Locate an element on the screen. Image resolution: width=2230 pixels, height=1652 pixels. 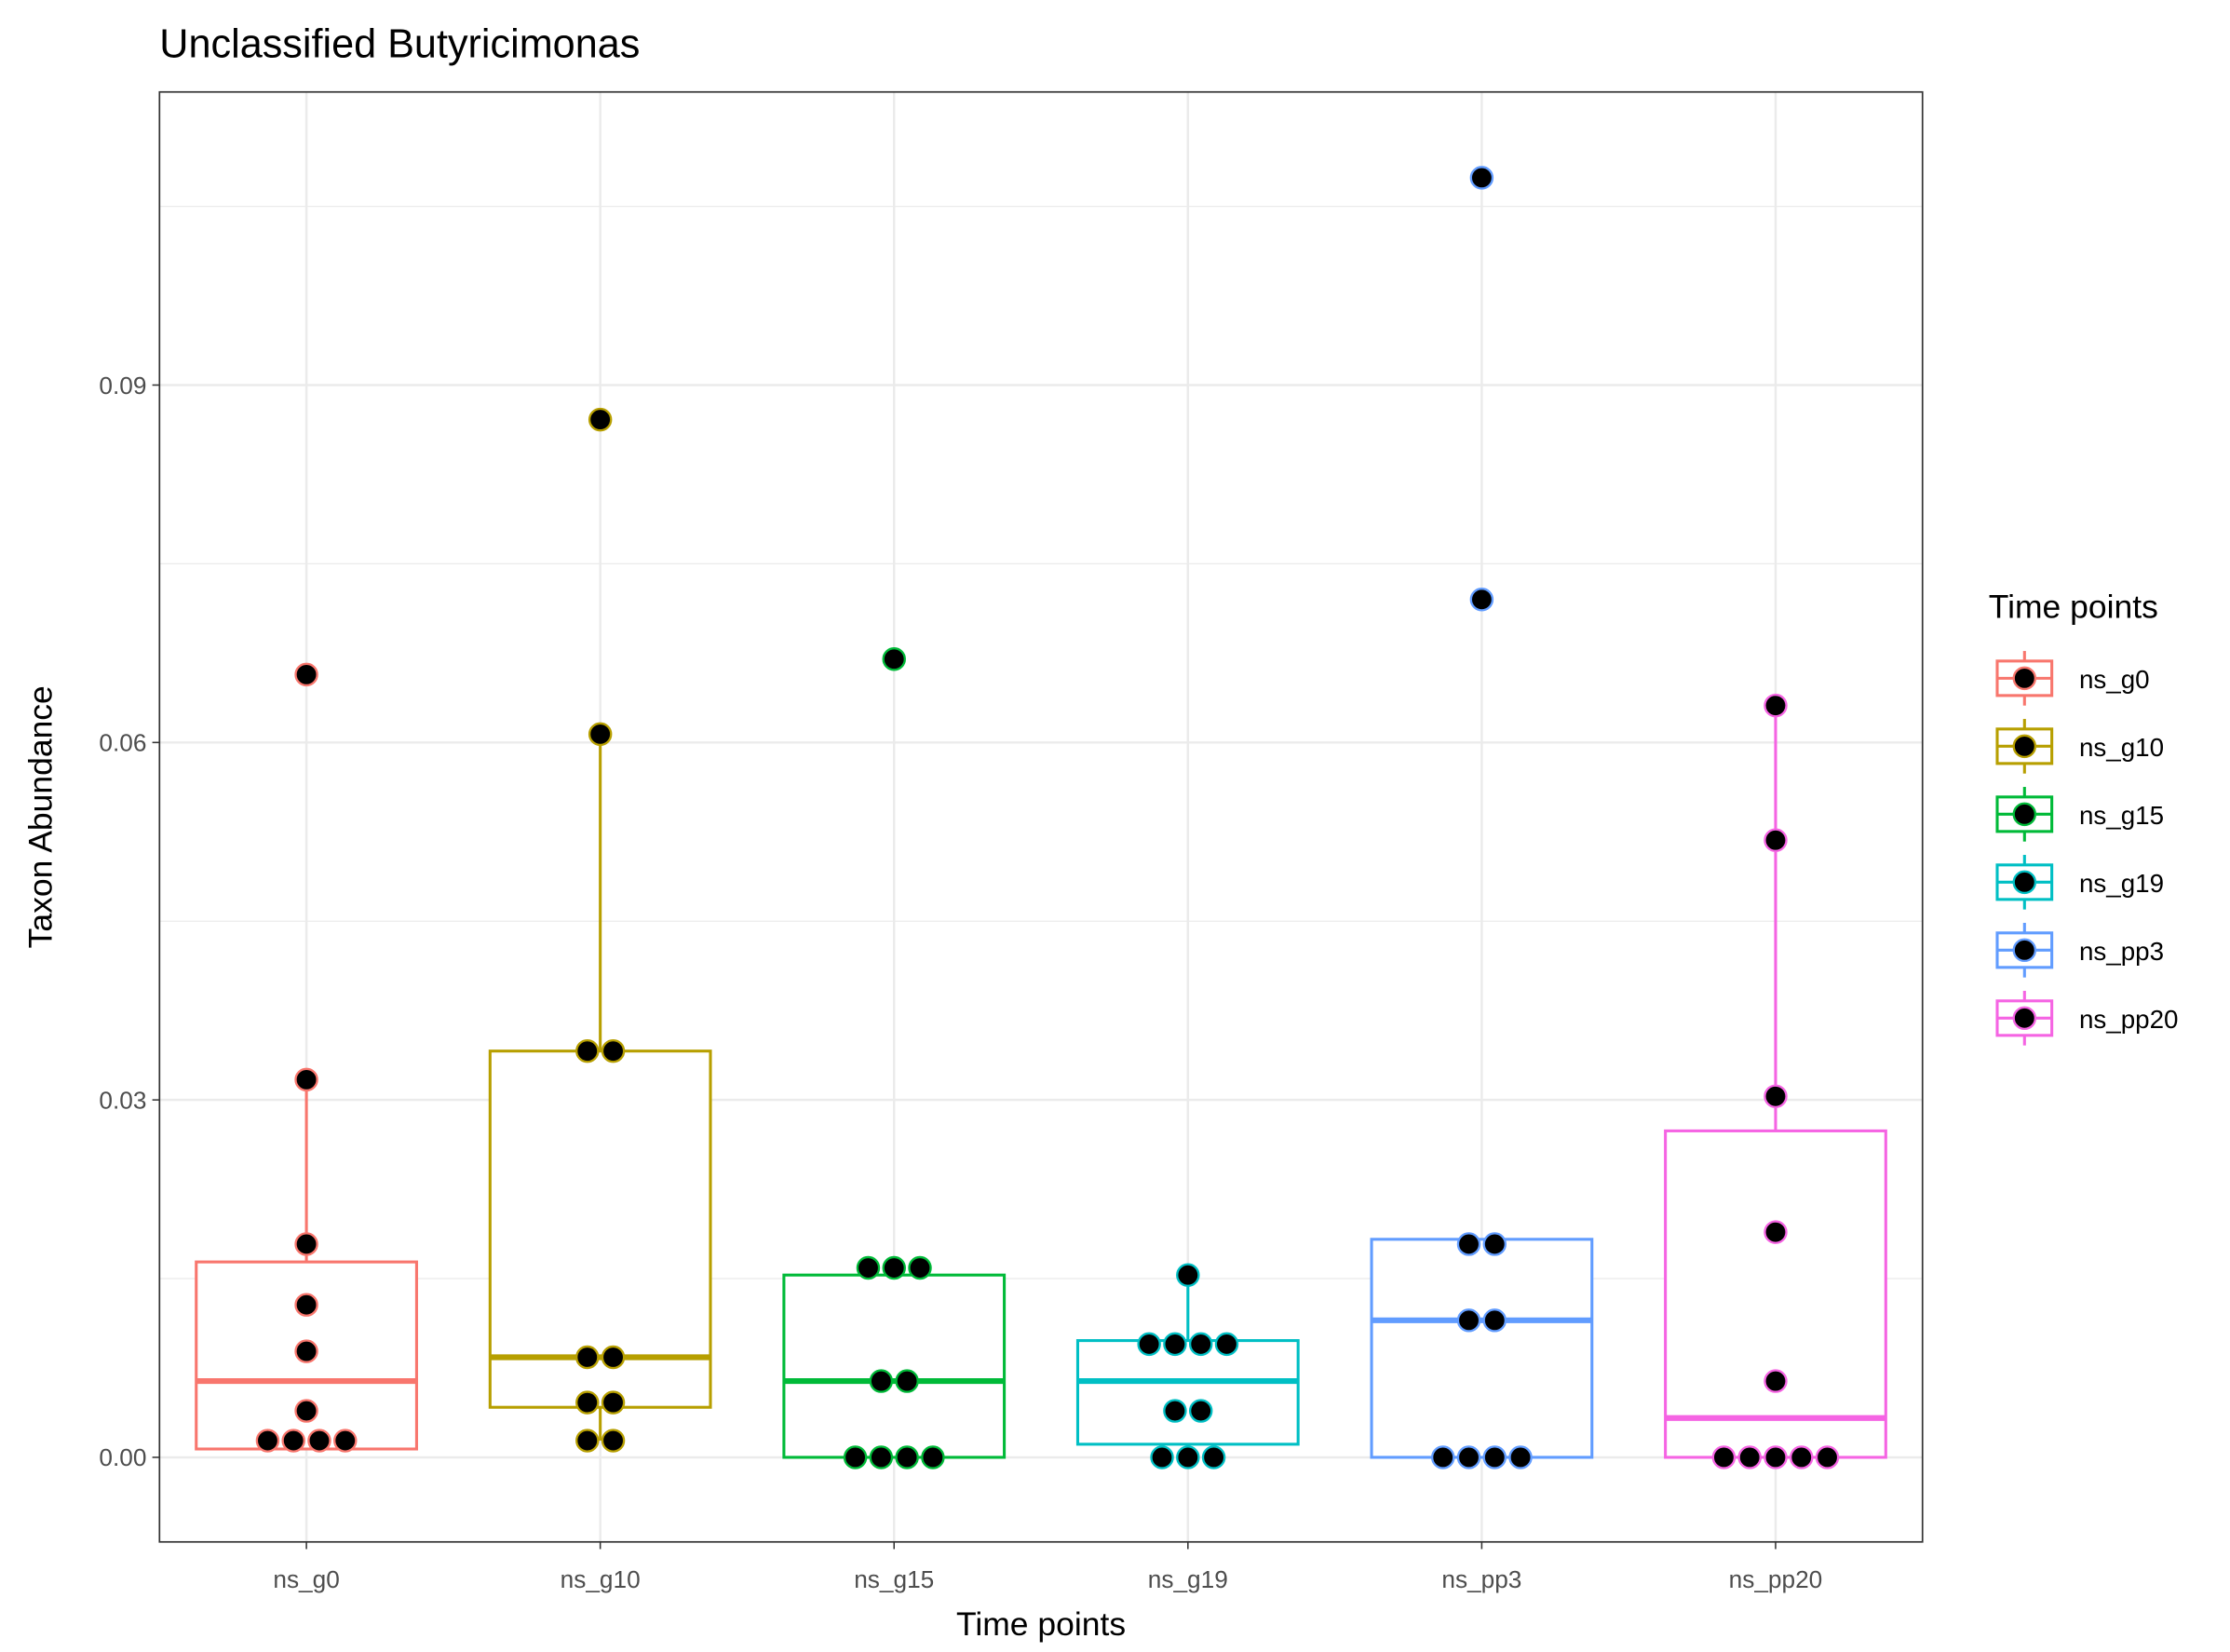
legend-item: ns_g0 is located at coordinates (2072, 678).